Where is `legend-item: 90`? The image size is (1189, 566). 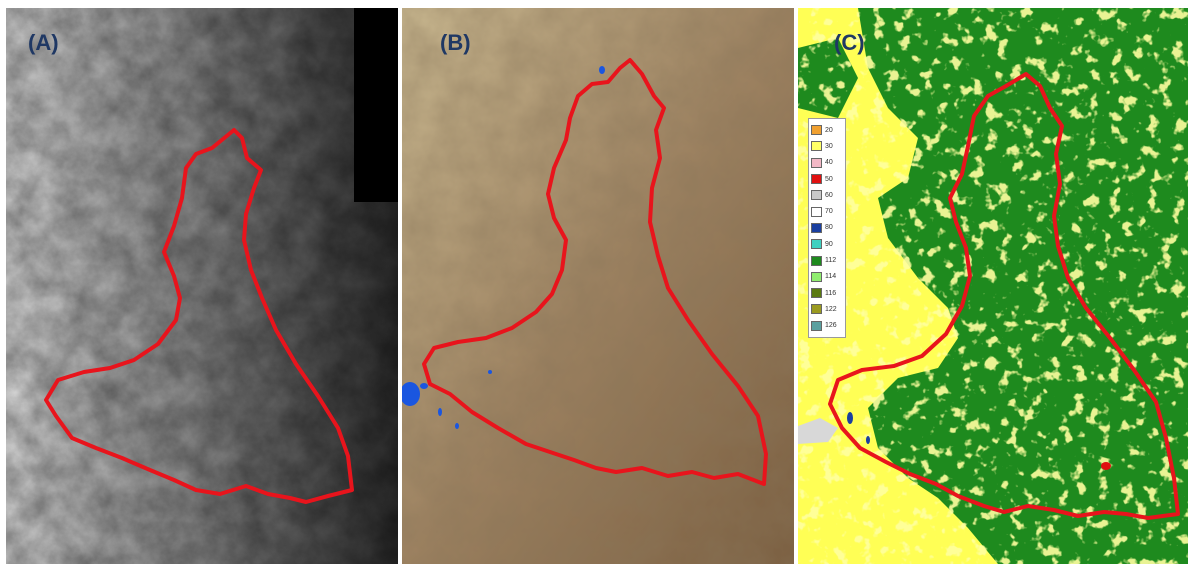
legend-item: 90 is located at coordinates (827, 244).